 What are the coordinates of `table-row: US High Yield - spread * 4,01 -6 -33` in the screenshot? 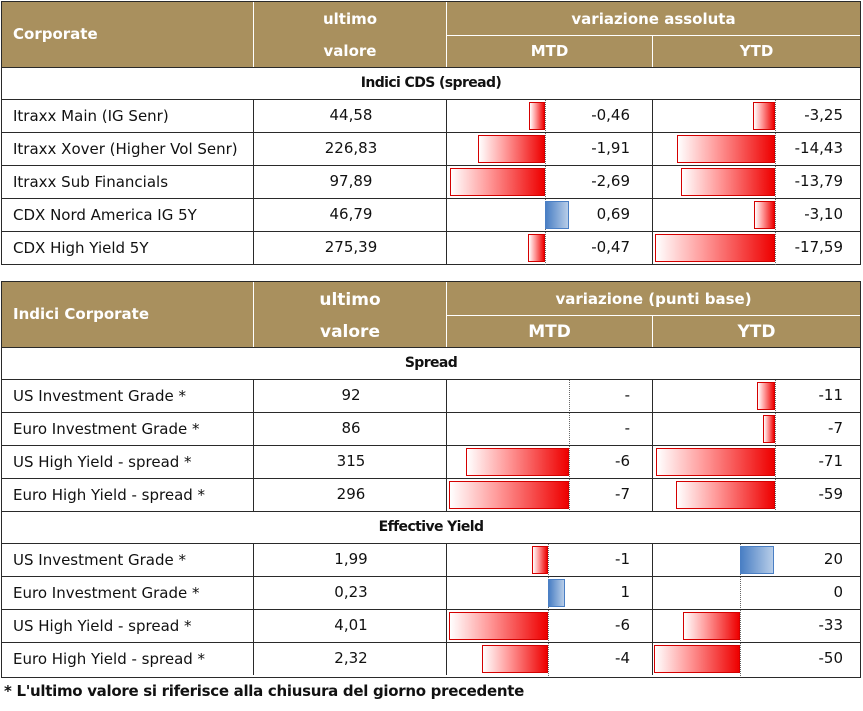 It's located at (431, 626).